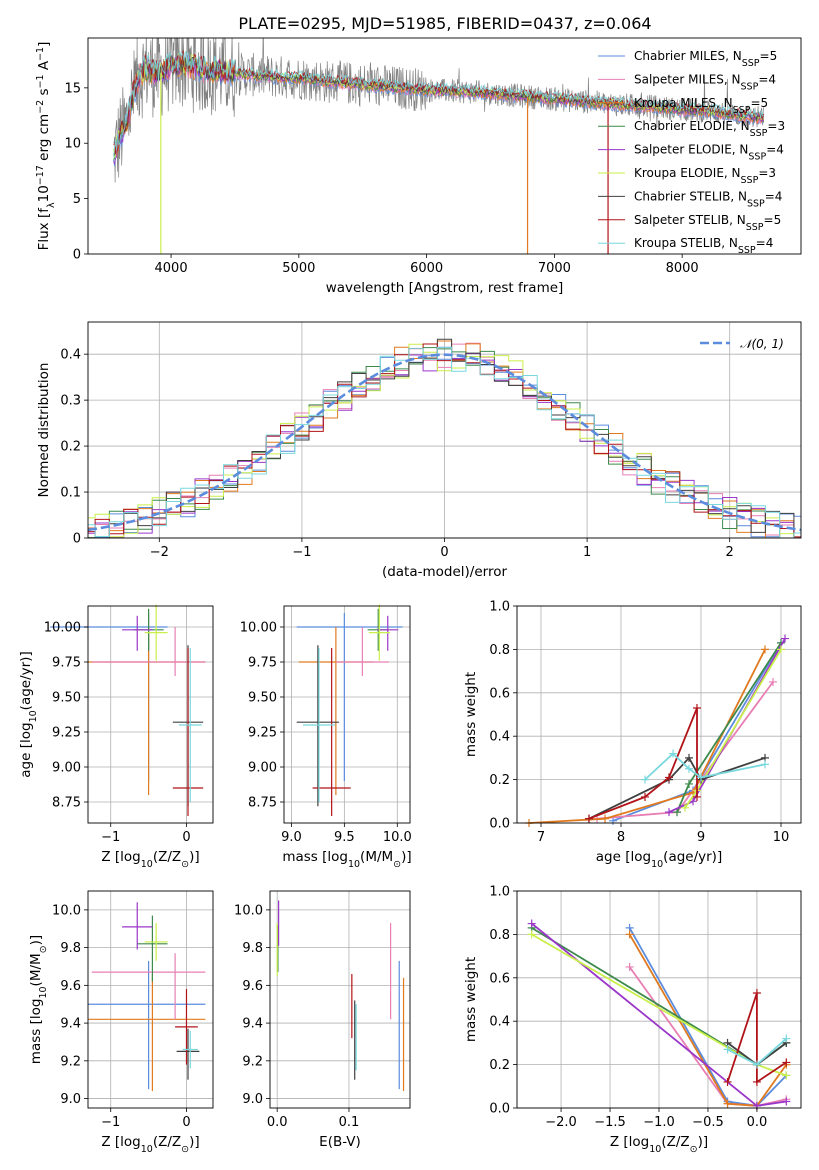 The height and width of the screenshot is (1170, 819). I want to click on y-tick-label: 0.6, so click(499, 978).